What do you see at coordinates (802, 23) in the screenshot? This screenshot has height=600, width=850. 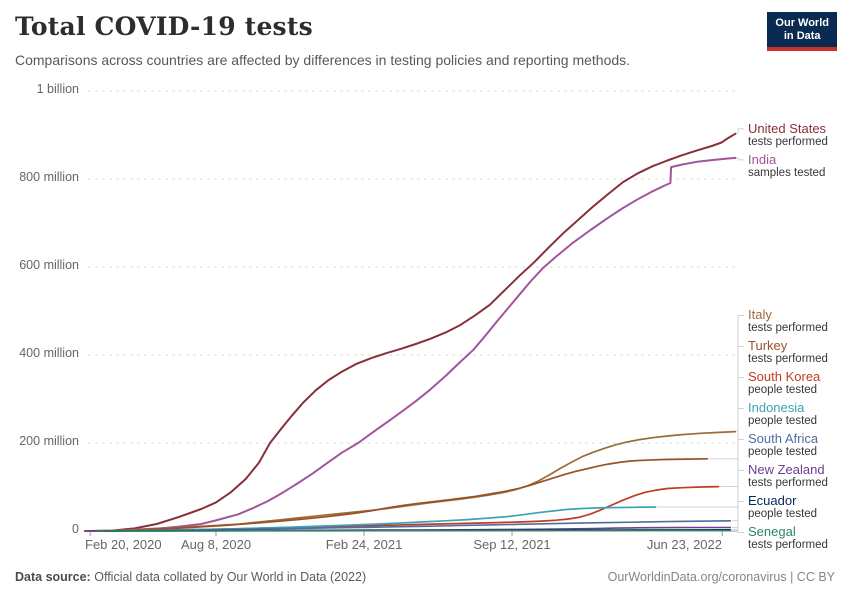 I see `owid-logo-line1: Our World` at bounding box center [802, 23].